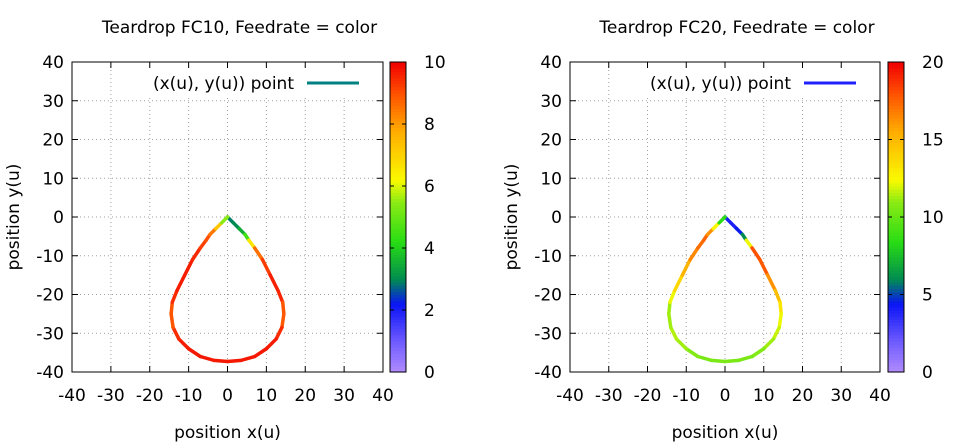 Image resolution: width=959 pixels, height=447 pixels. I want to click on x-tick-label: -40, so click(72, 396).